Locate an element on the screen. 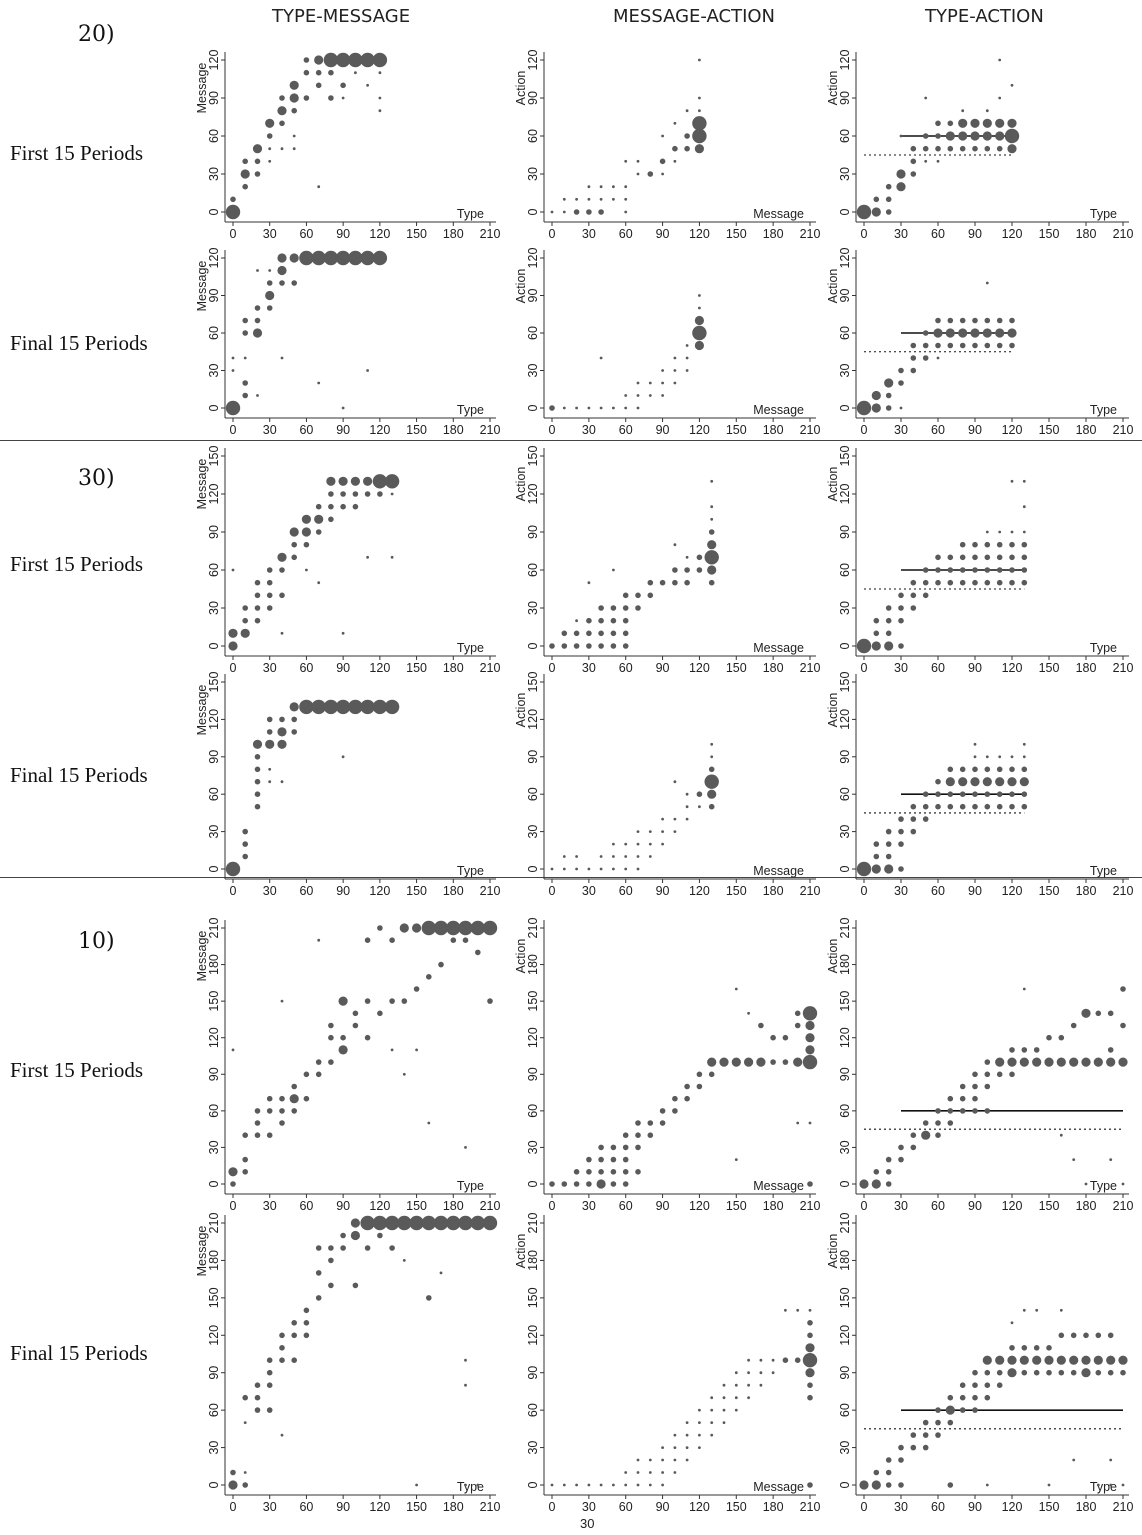 The height and width of the screenshot is (1535, 1142). x-tick-label: 120 is located at coordinates (1012, 668).